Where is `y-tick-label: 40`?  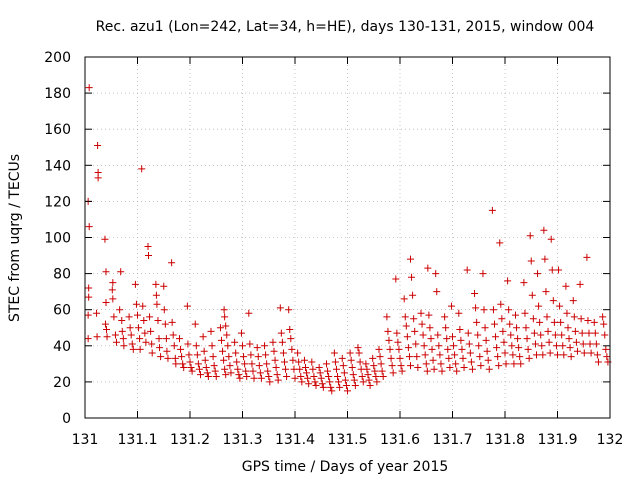
y-tick-label: 40 is located at coordinates (62, 347).